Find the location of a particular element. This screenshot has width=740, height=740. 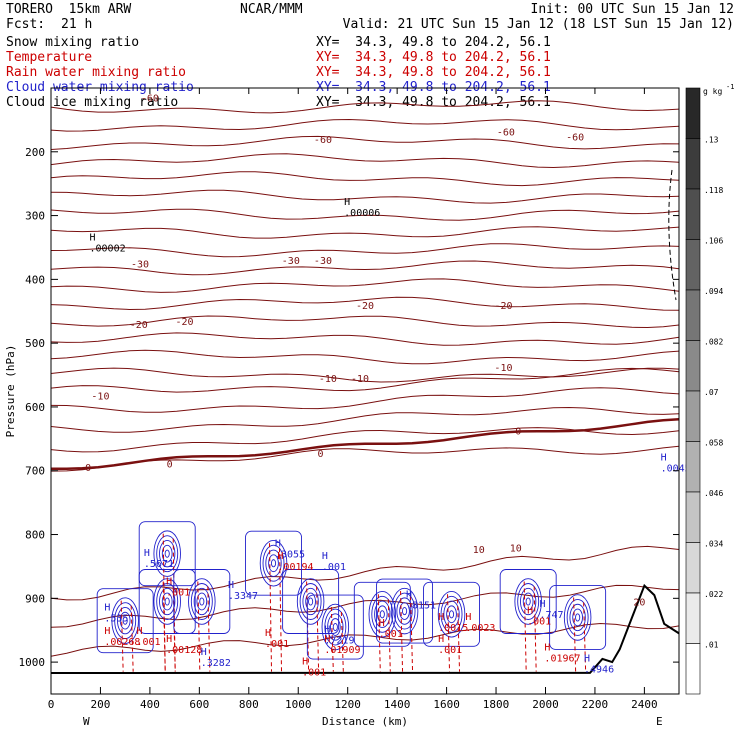

cloud-ice-contour is located at coordinates (672, 235).